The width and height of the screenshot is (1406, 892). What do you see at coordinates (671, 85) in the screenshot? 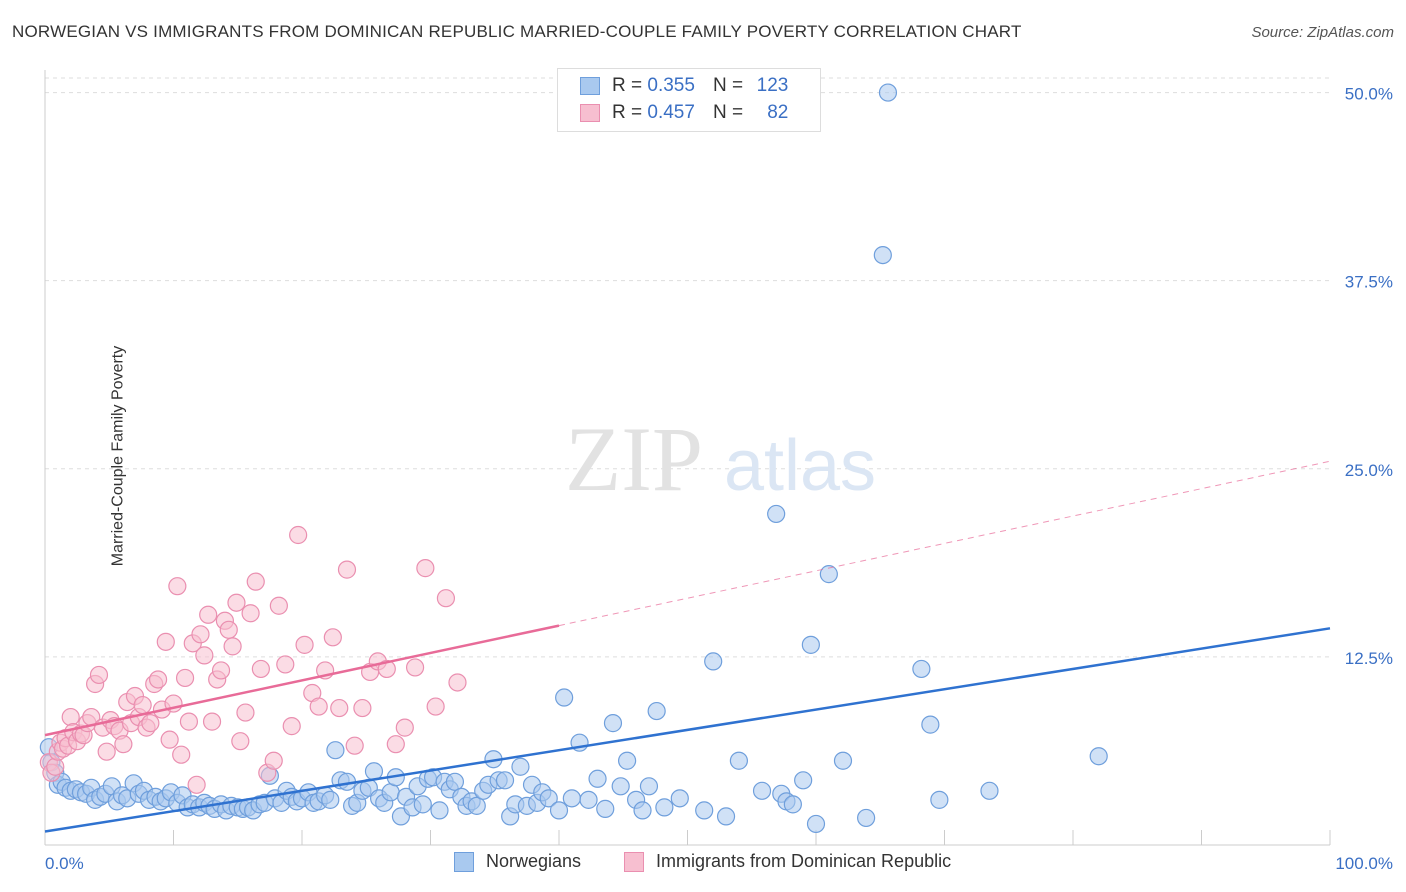
I see `legend-r-value: 0.355` at bounding box center [671, 85].